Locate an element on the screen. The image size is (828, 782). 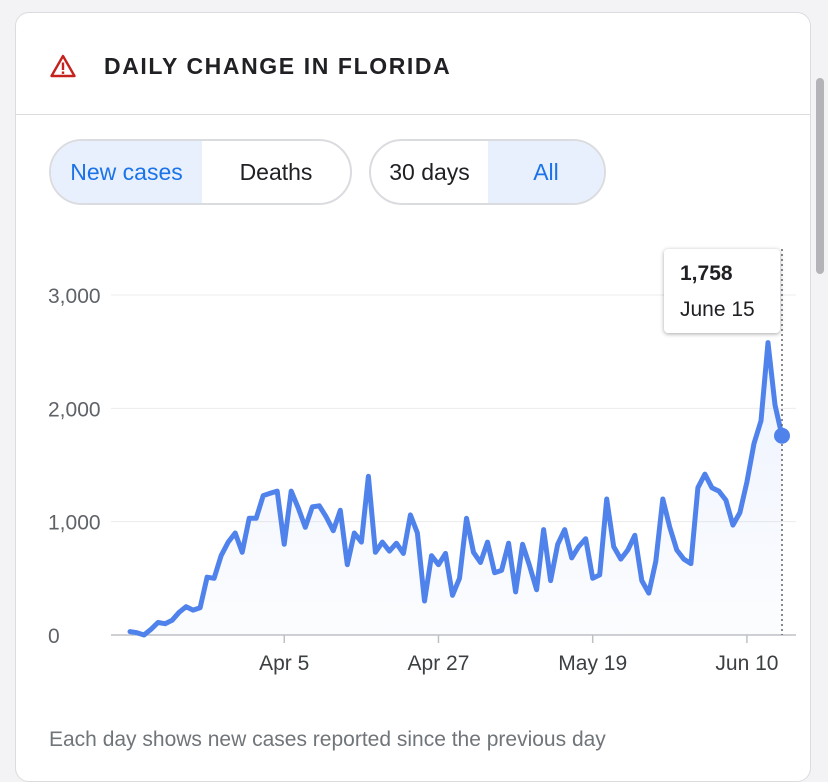
range-toggle: 30 days All is located at coordinates (487, 172).